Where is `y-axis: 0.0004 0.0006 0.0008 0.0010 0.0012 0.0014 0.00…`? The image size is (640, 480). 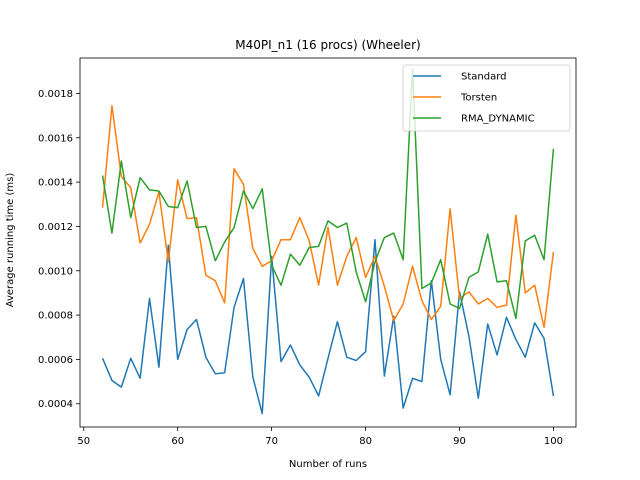 y-axis: 0.0004 0.0006 0.0008 0.0010 0.0012 0.0014 0.00… is located at coordinates (59, 249).